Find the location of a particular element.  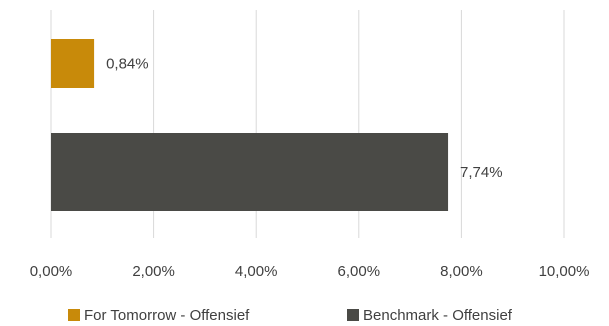

x-axis-ticks: 0,00% 2,00% 4,00% 6,00% 8,00% 10,00% is located at coordinates (310, 271).